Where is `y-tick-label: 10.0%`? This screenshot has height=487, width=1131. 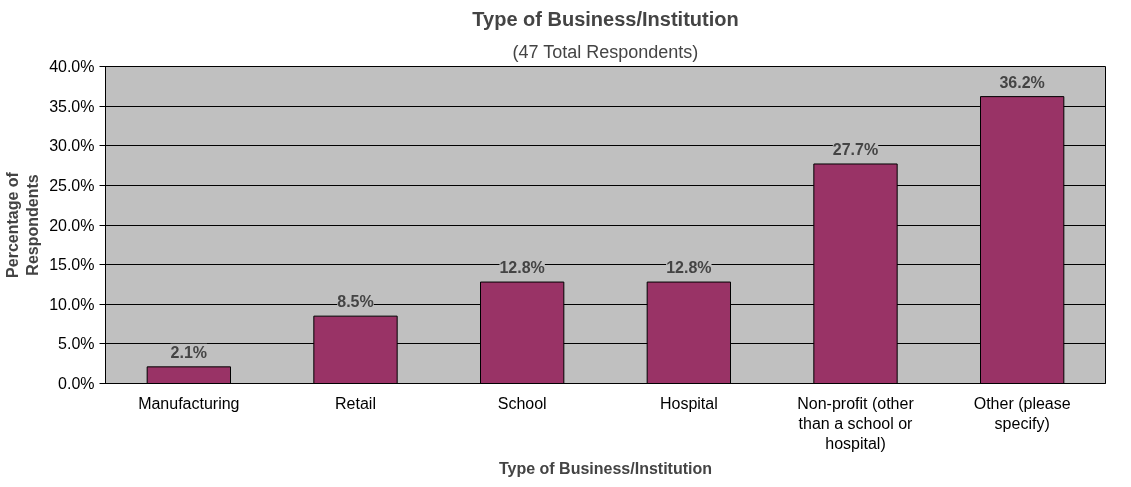
y-tick-label: 10.0% is located at coordinates (72, 304).